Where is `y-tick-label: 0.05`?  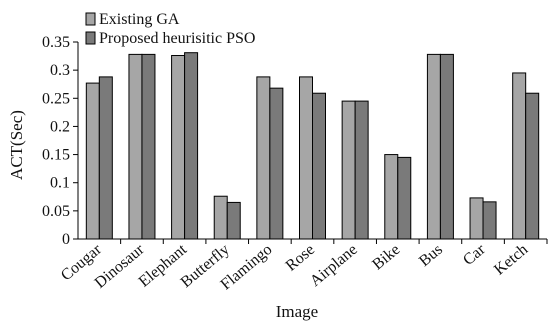 y-tick-label: 0.05 is located at coordinates (56, 211).